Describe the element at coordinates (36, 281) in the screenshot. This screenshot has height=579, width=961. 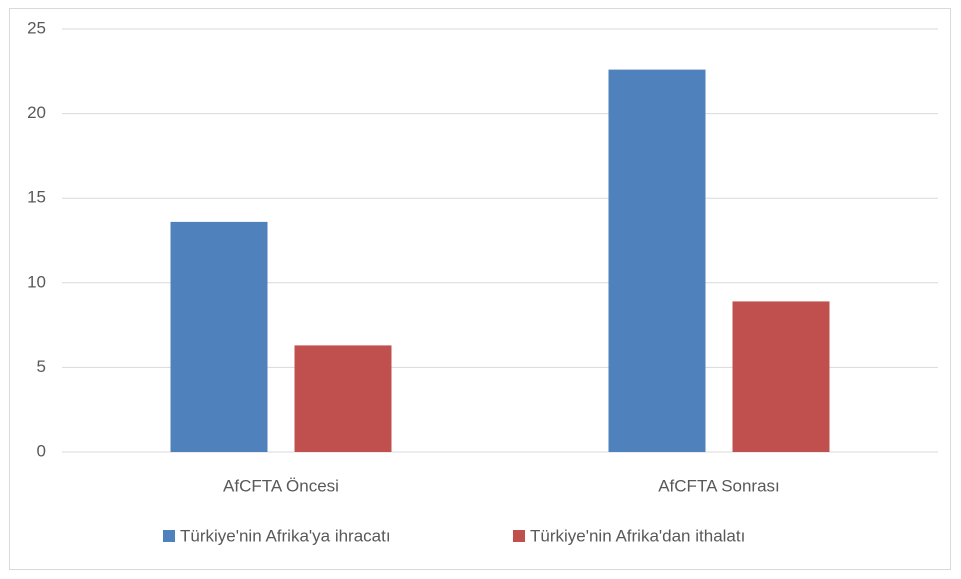
I see `y-tick-label: 10` at that location.